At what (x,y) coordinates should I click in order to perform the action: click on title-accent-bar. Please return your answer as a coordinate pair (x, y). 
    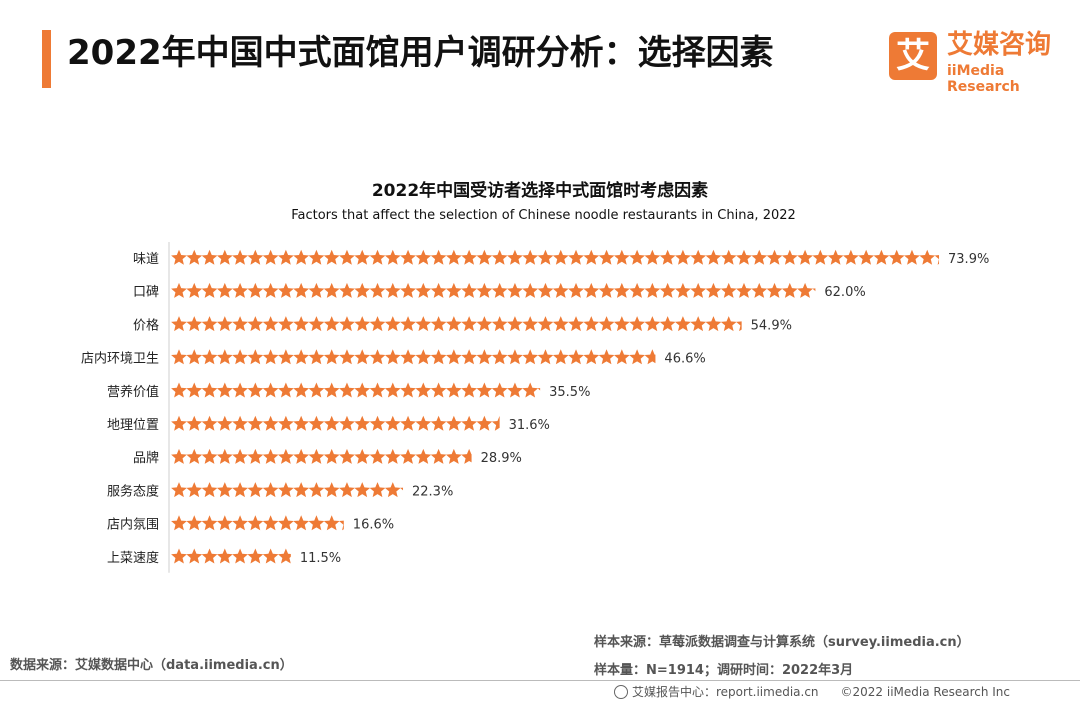
    Looking at the image, I should click on (46, 59).